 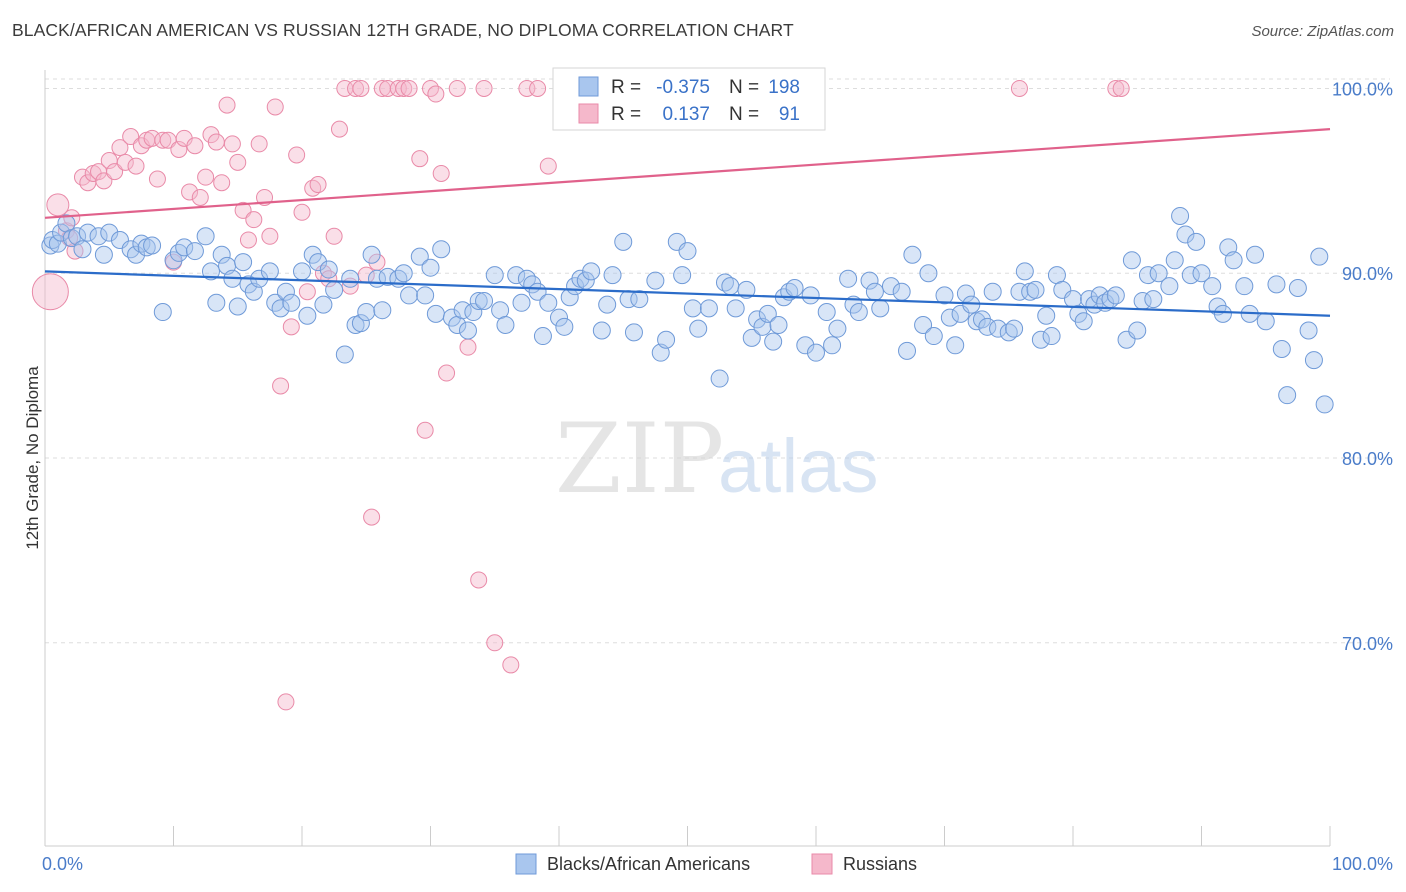 What do you see at coordinates (798, 466) in the screenshot?
I see `watermark-atlas: atlas` at bounding box center [798, 466].